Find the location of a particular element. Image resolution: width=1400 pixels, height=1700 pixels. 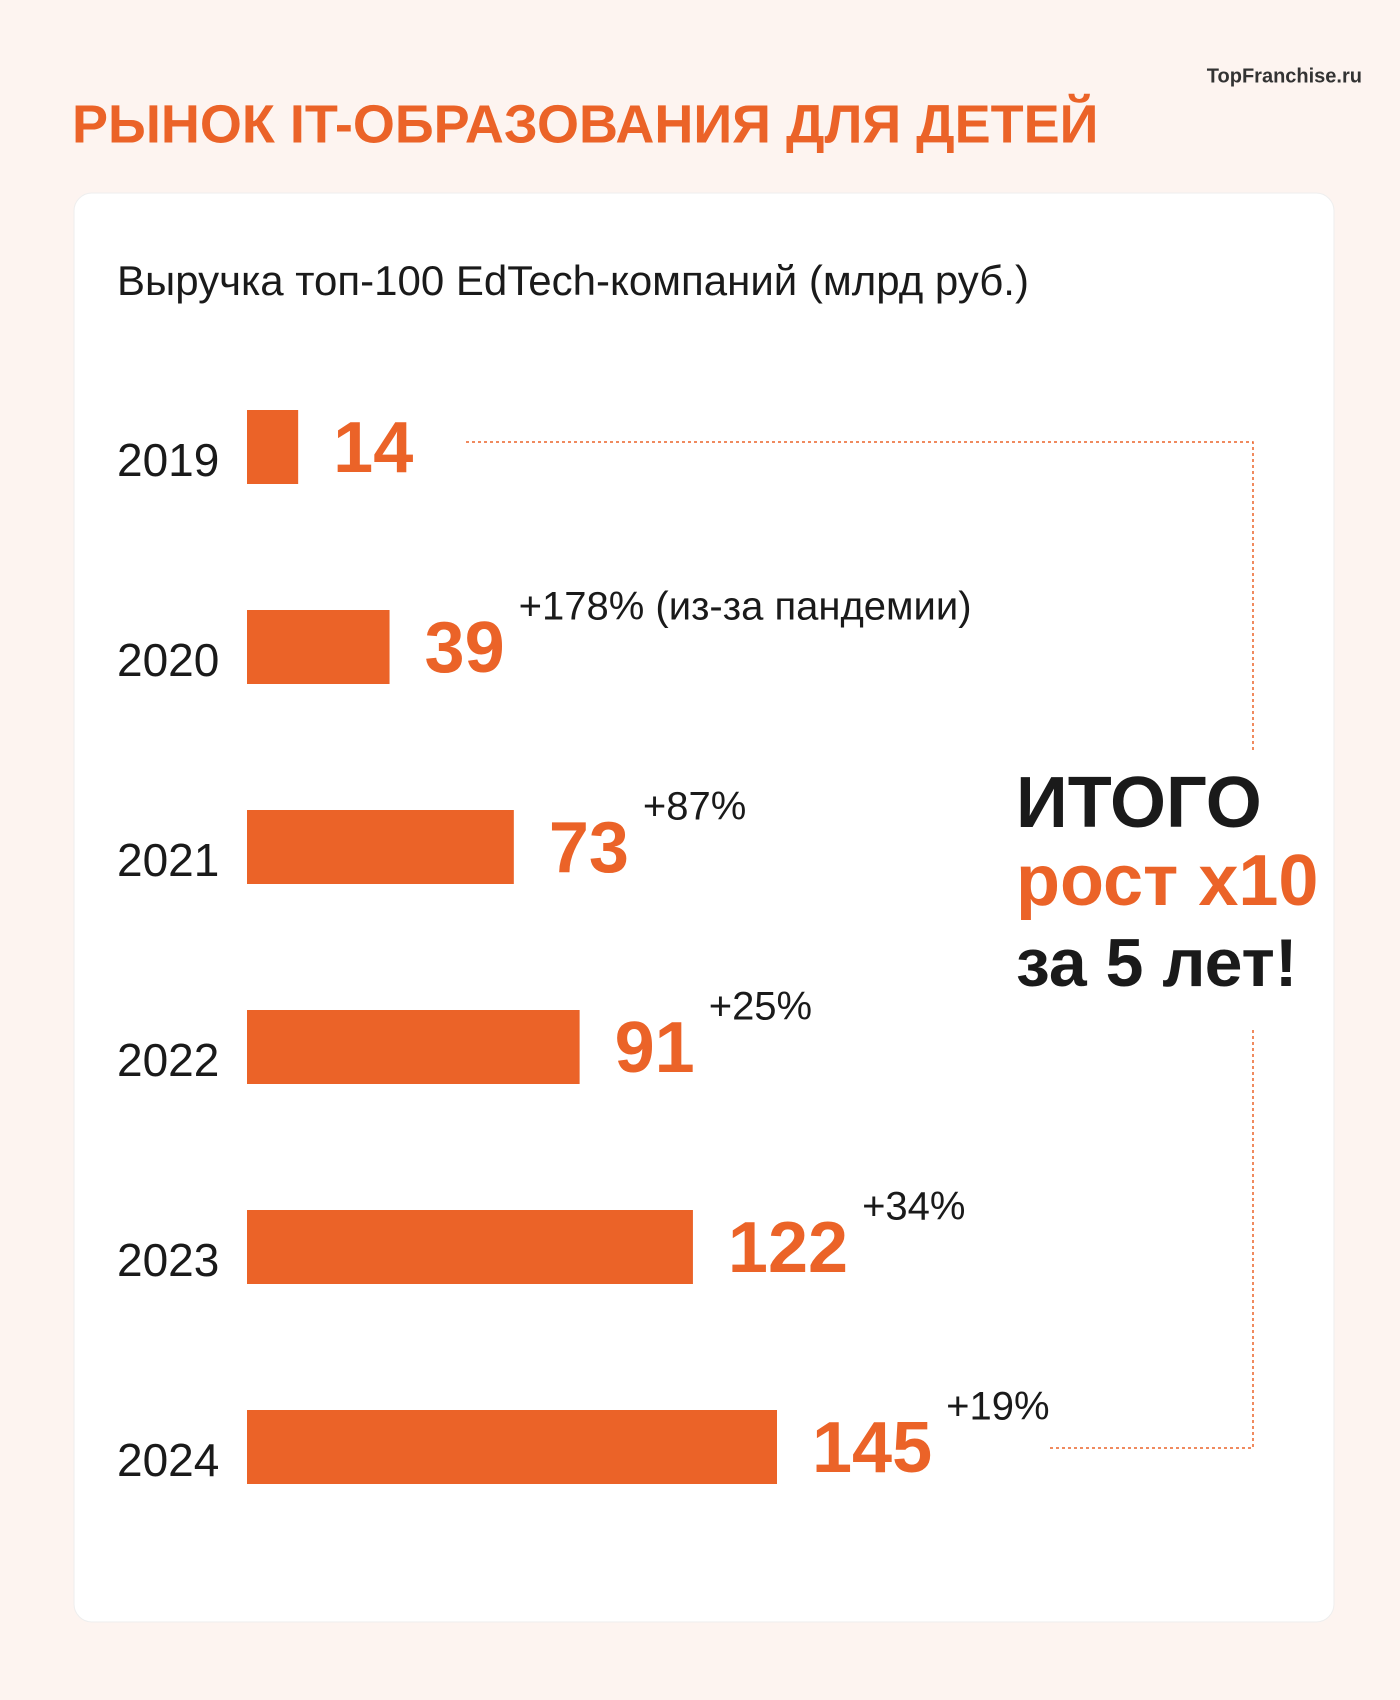

annotation: +87% is located at coordinates (694, 807).